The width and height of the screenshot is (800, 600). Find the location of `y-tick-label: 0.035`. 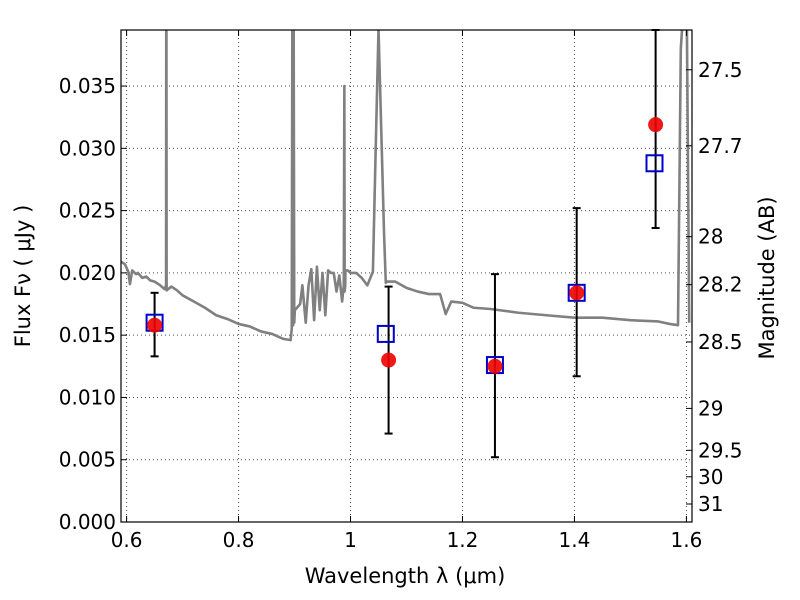

y-tick-label: 0.035 is located at coordinates (87, 86).